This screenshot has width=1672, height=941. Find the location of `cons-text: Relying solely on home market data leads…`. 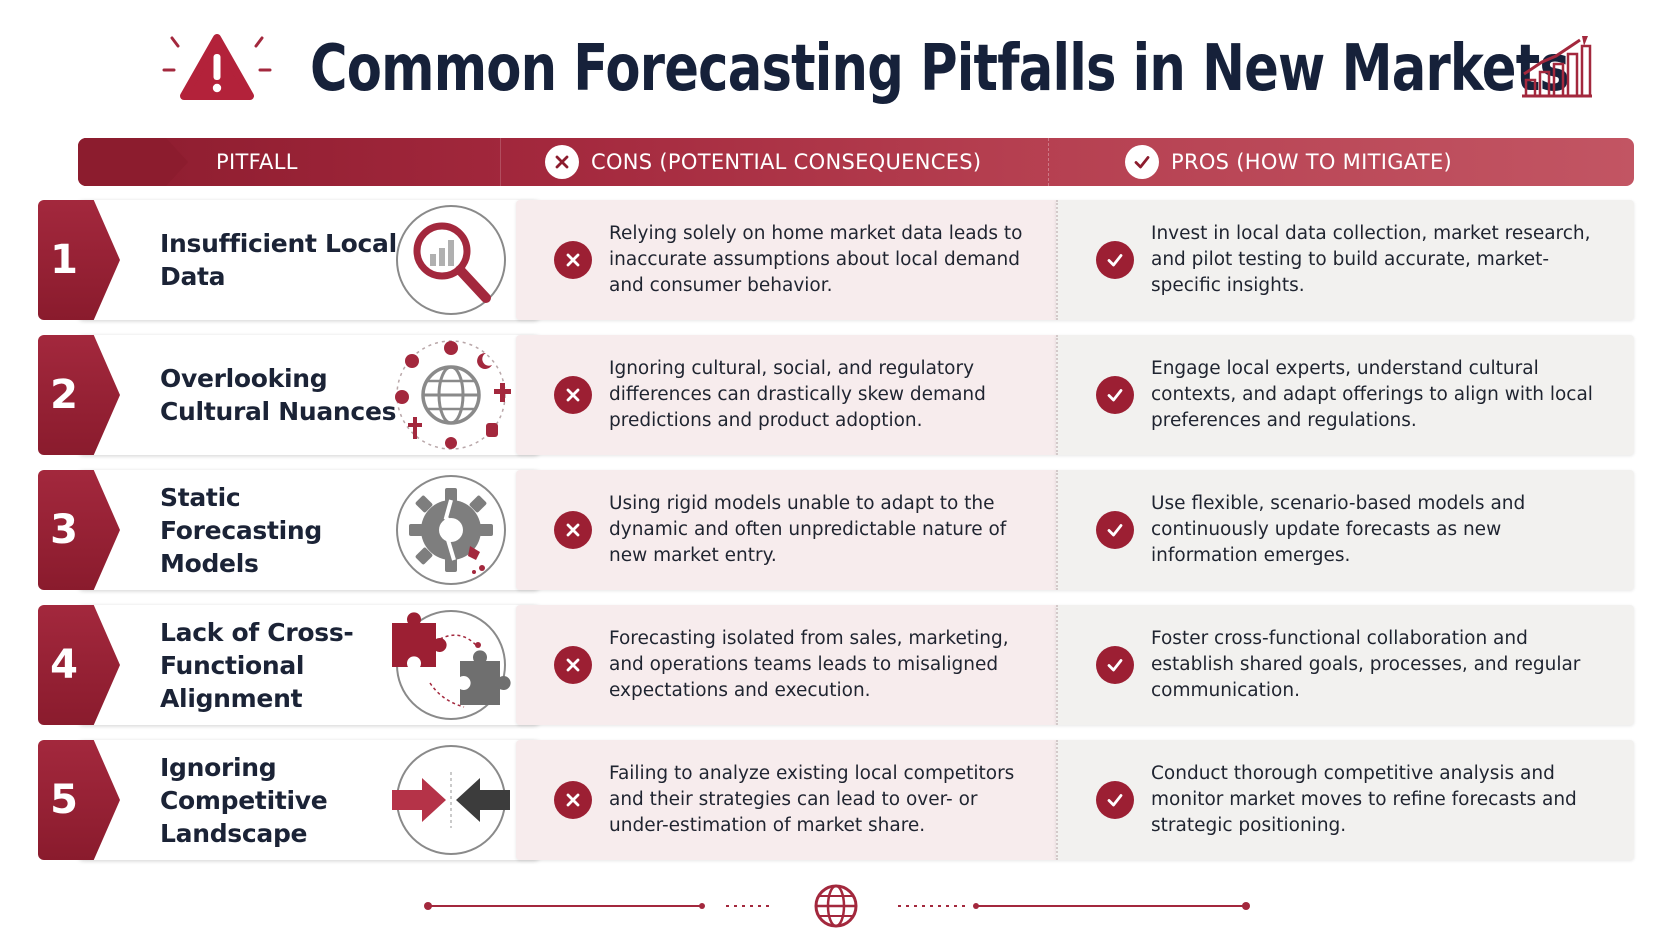

cons-text: Relying solely on home market data leads… is located at coordinates (816, 259).